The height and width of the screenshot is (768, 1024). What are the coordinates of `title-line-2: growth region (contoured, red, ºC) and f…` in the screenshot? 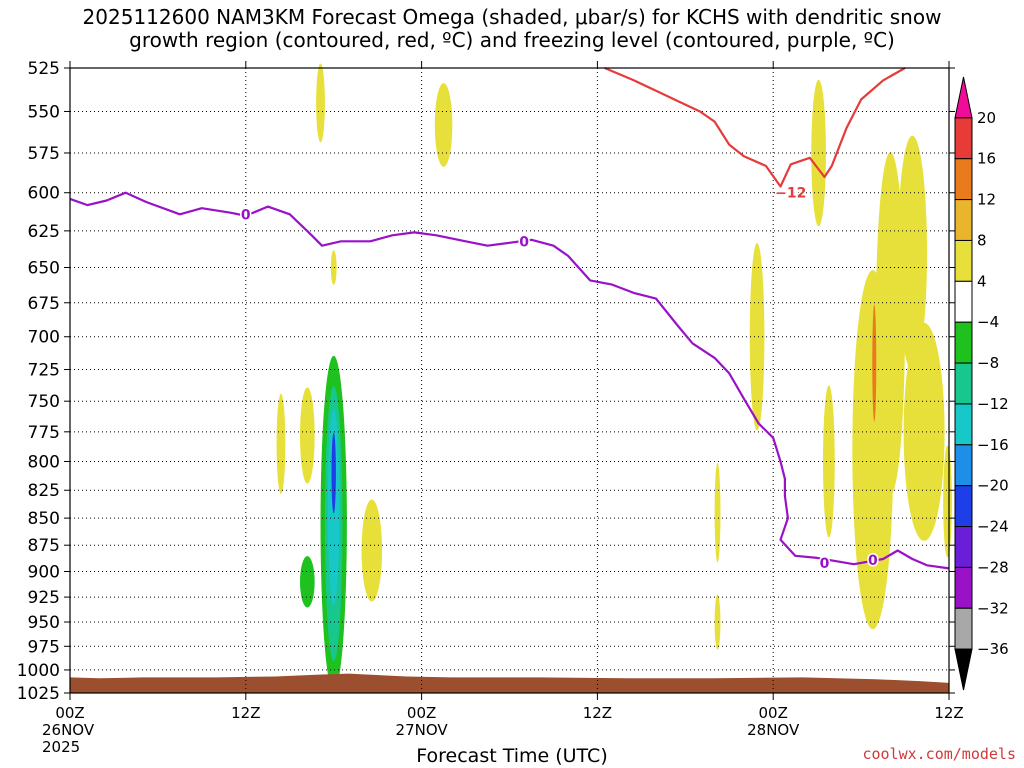 It's located at (512, 40).